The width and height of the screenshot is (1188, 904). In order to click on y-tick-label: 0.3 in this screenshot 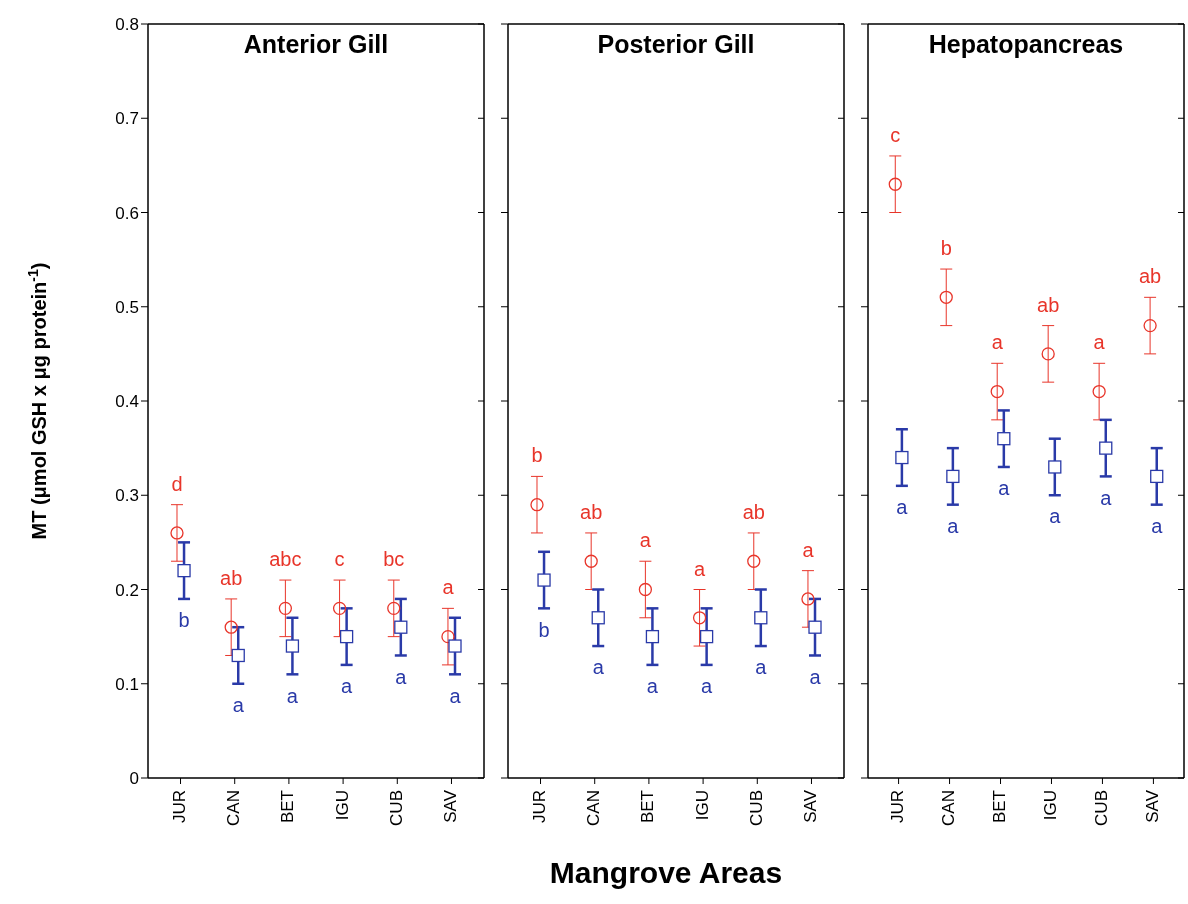, I will do `click(127, 496)`.